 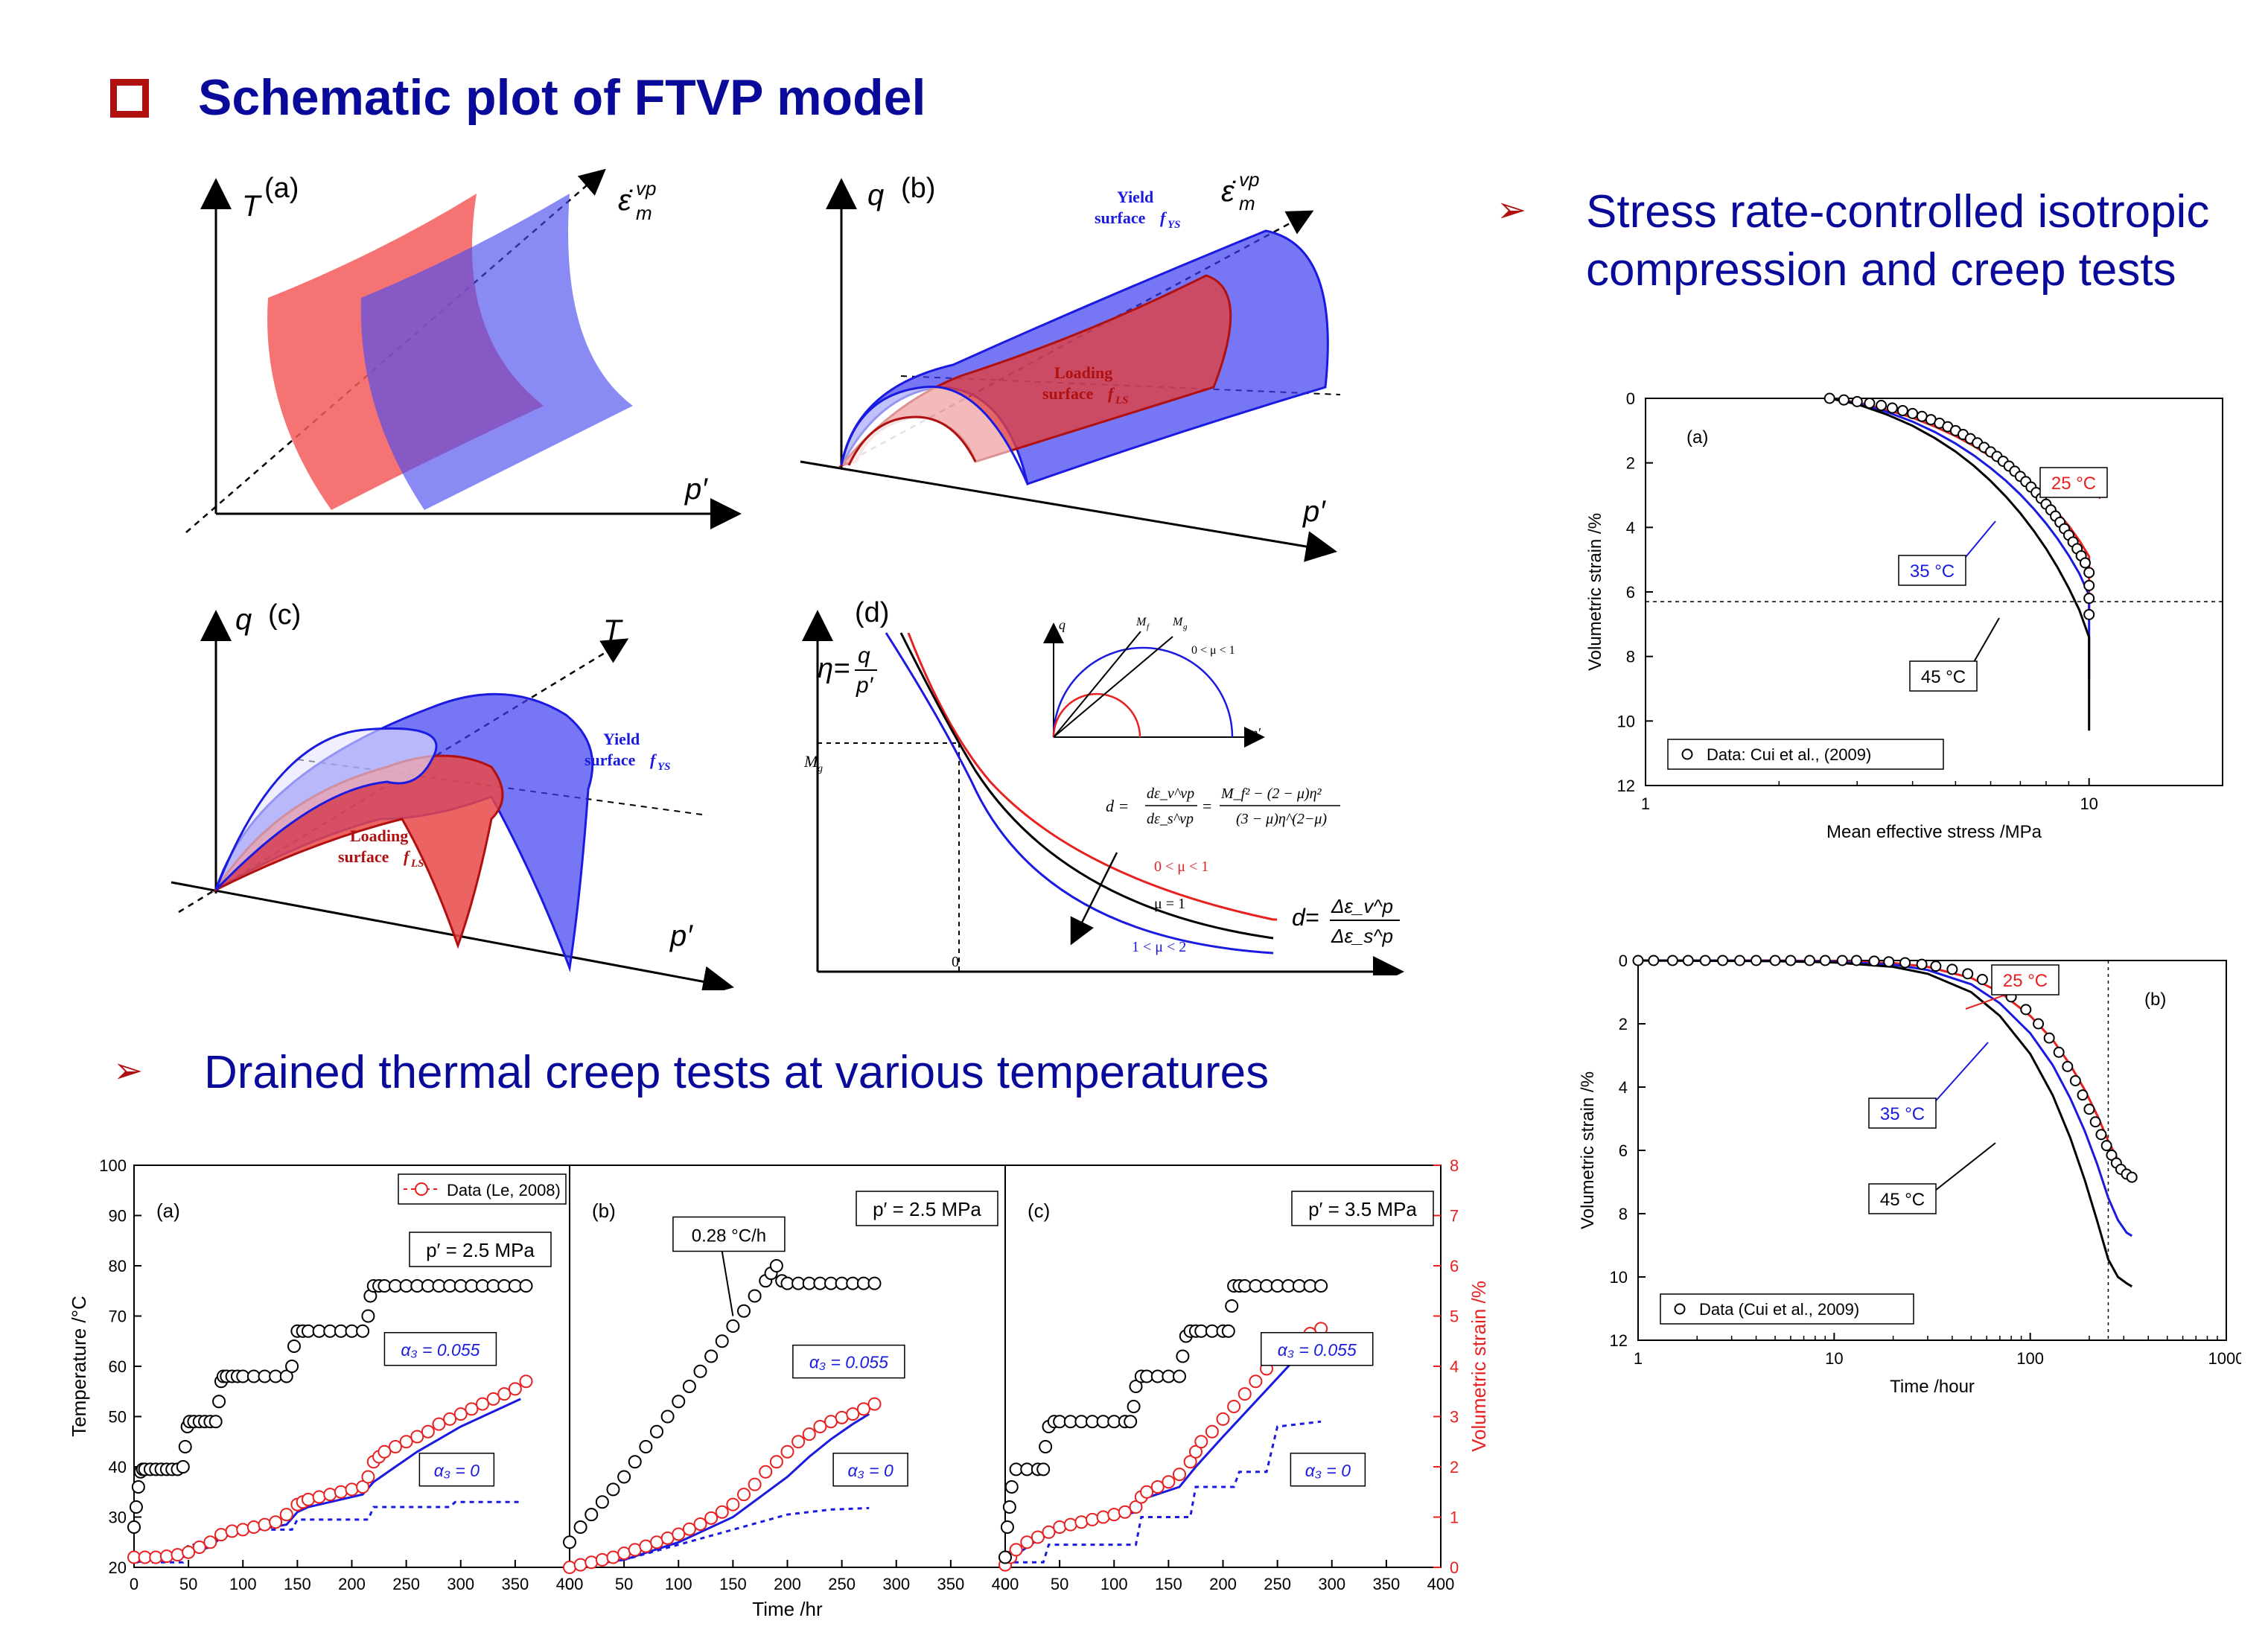 What do you see at coordinates (1387, 1584) in the screenshot?
I see `x-tick-label: 350` at bounding box center [1387, 1584].